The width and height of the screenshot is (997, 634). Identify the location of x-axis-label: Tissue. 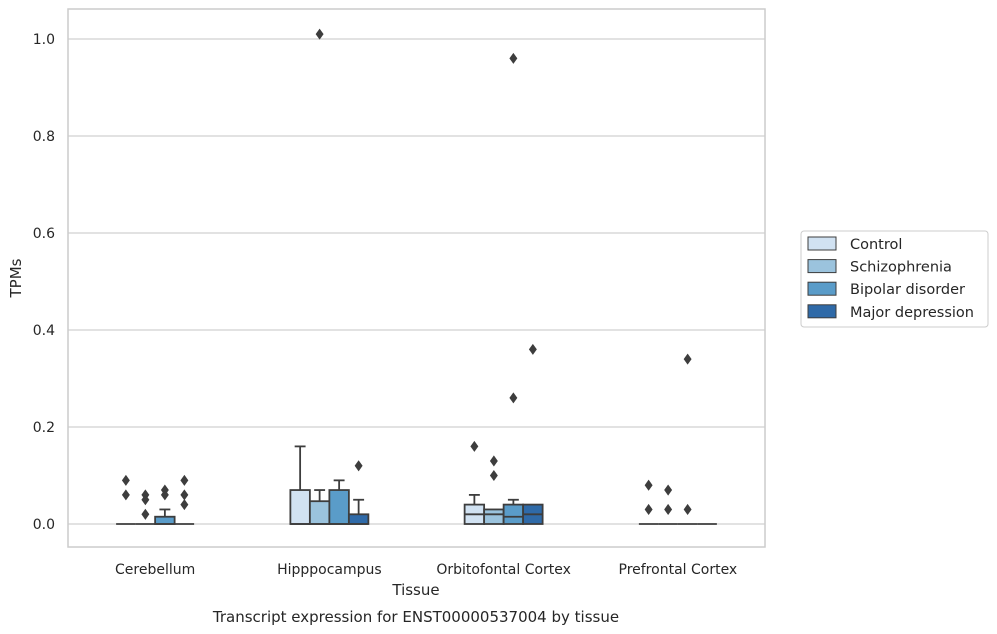
(415, 590).